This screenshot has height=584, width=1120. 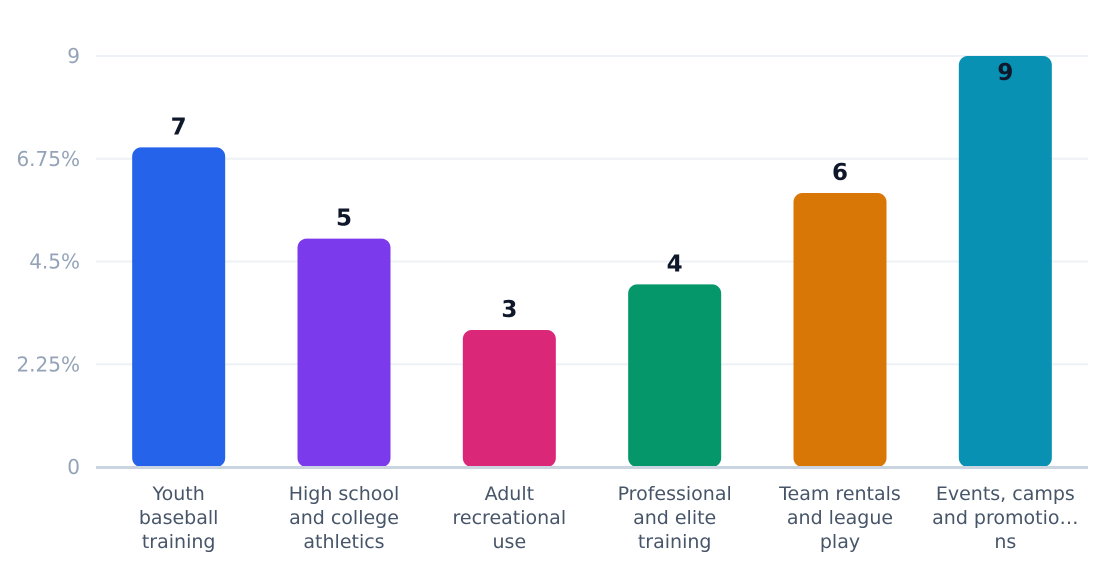 What do you see at coordinates (179, 127) in the screenshot?
I see `data-label: 7` at bounding box center [179, 127].